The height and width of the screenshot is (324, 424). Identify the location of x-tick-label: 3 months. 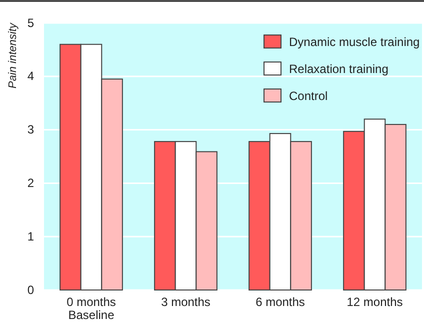
(185, 302).